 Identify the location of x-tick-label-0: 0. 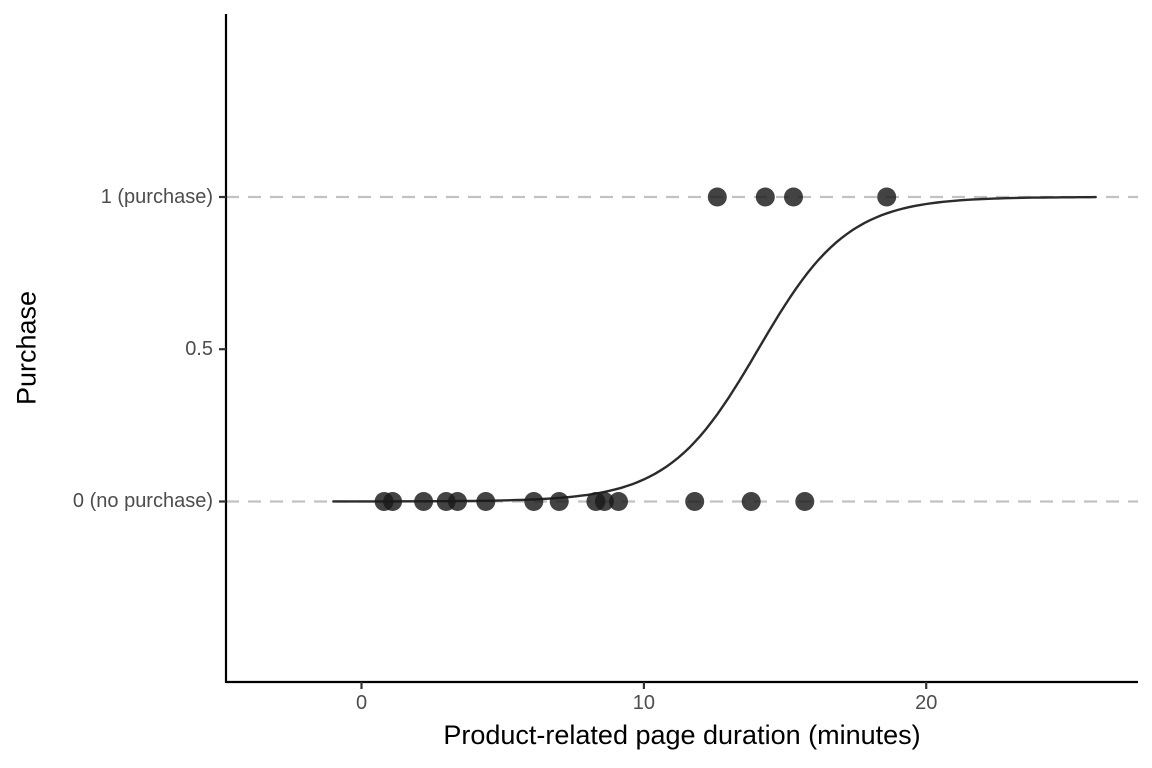
(361, 703).